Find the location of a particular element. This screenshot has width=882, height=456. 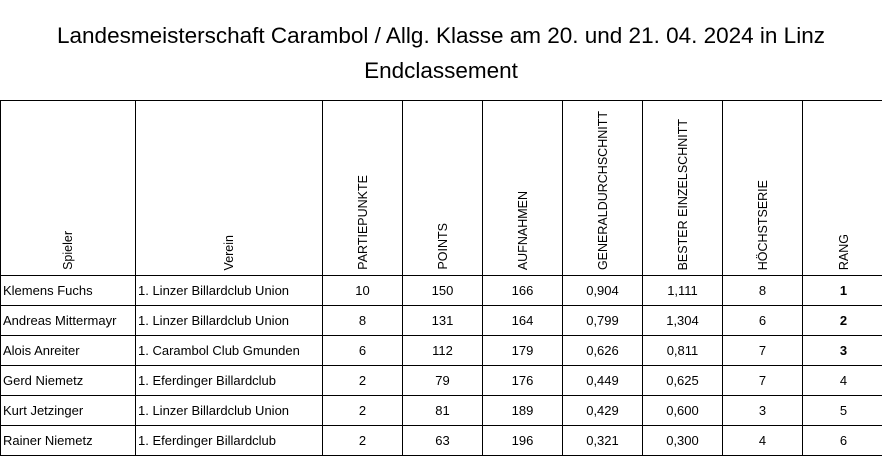

col-header-aufnahmen: AUFNAHMEN is located at coordinates (522, 188).